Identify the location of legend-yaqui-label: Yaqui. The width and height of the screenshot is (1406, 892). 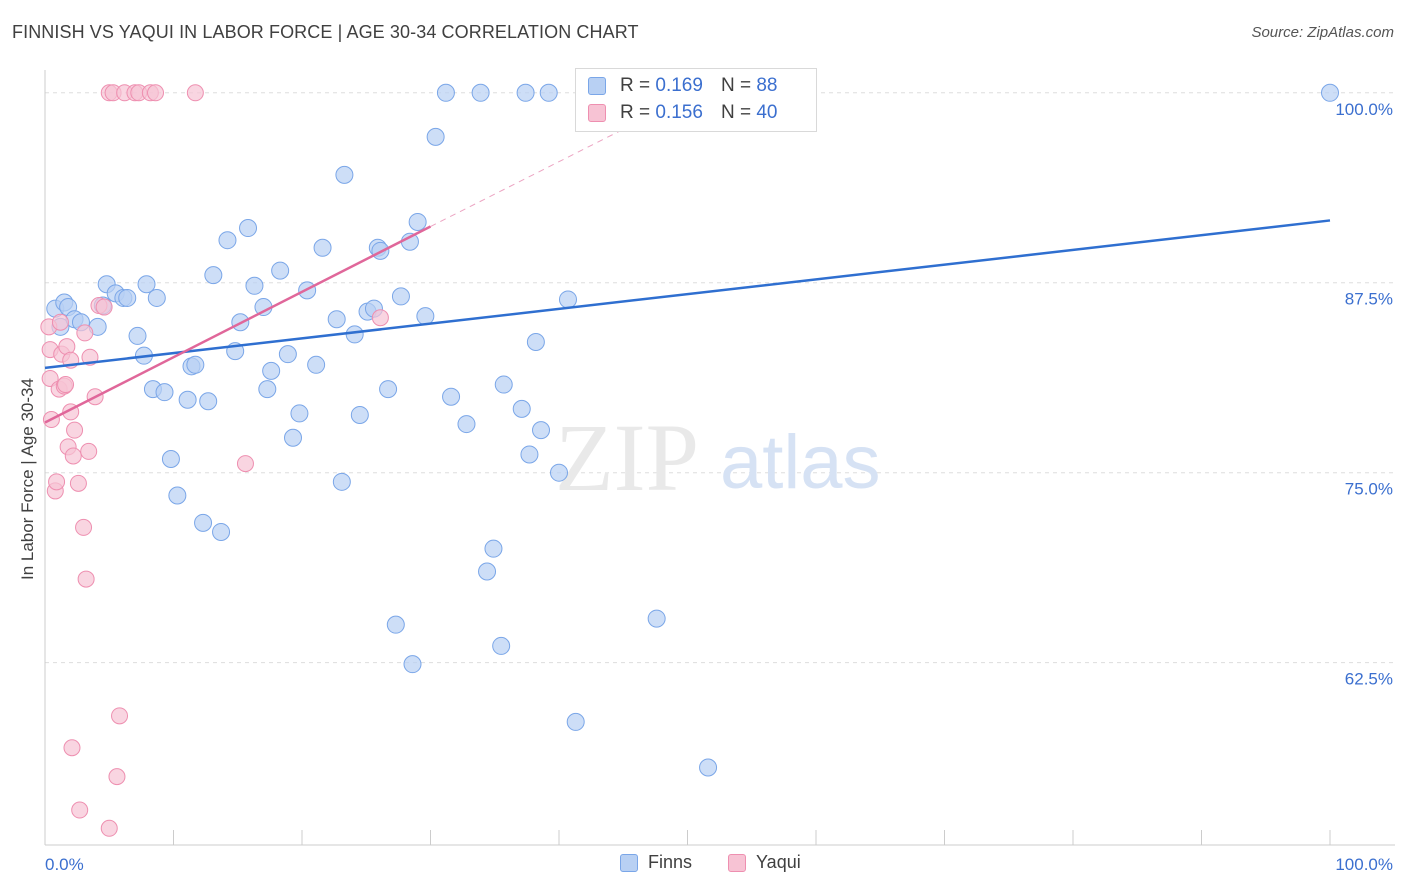
(778, 862).